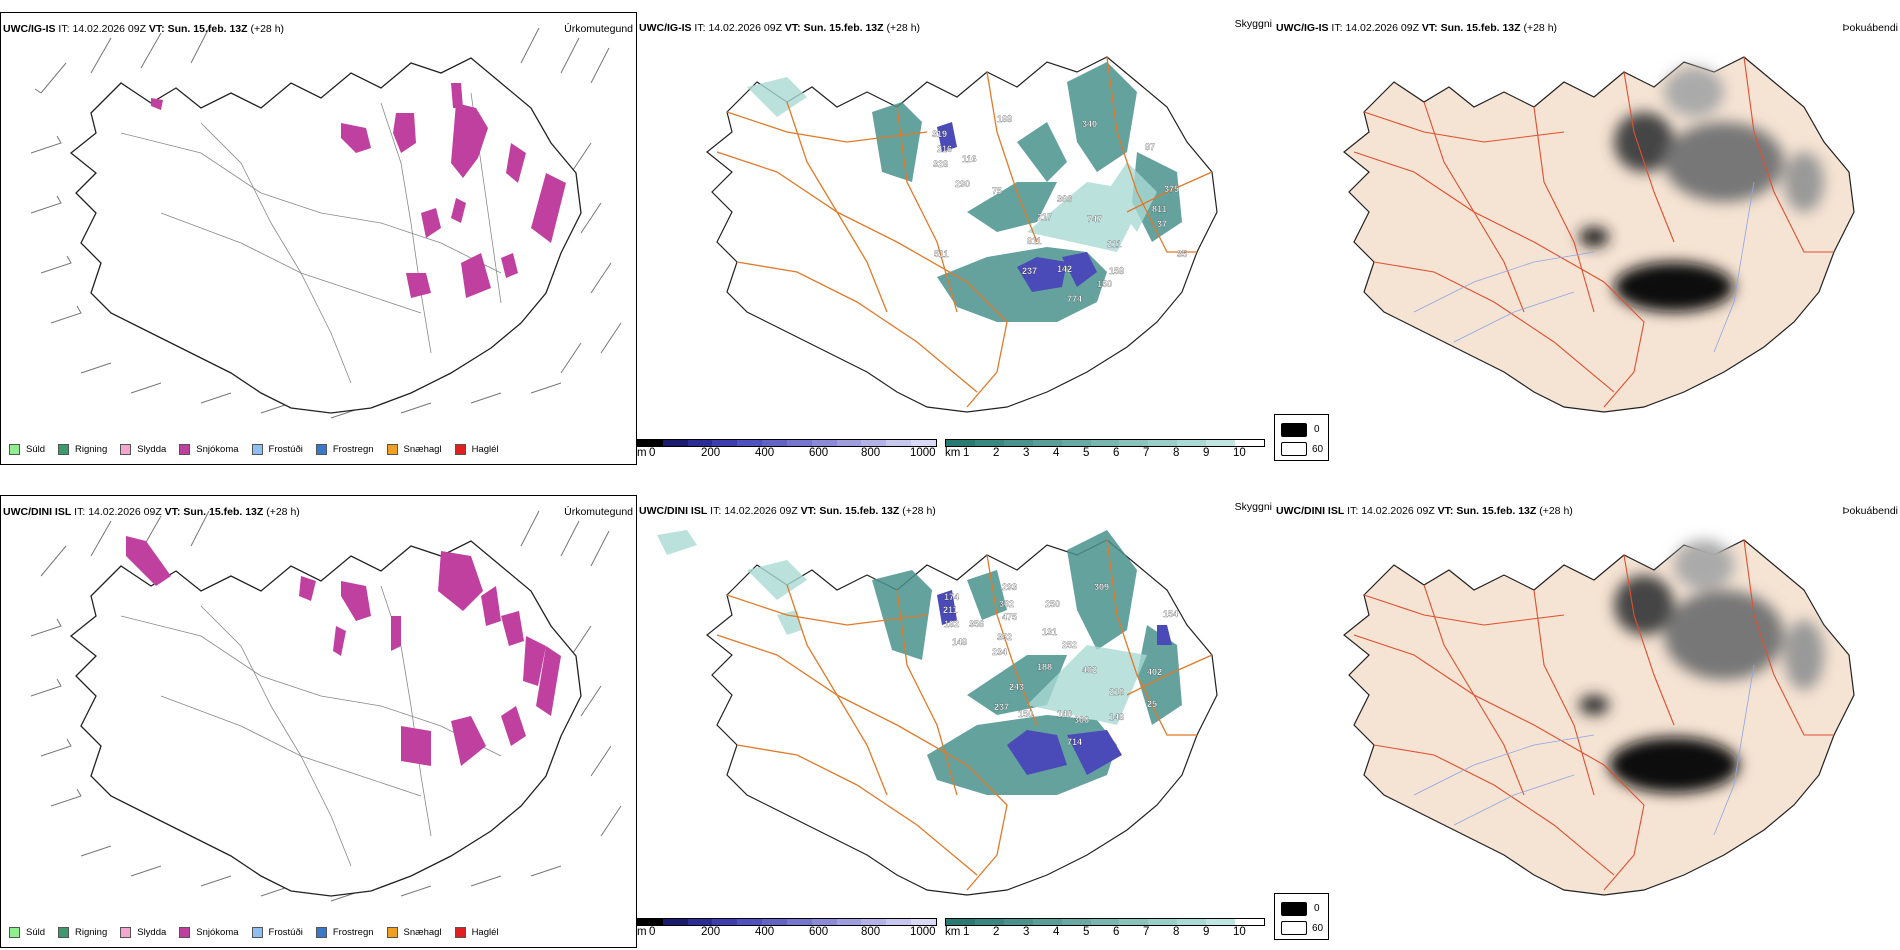  What do you see at coordinates (27, 449) in the screenshot?
I see `legend-item-sulid: Súld` at bounding box center [27, 449].